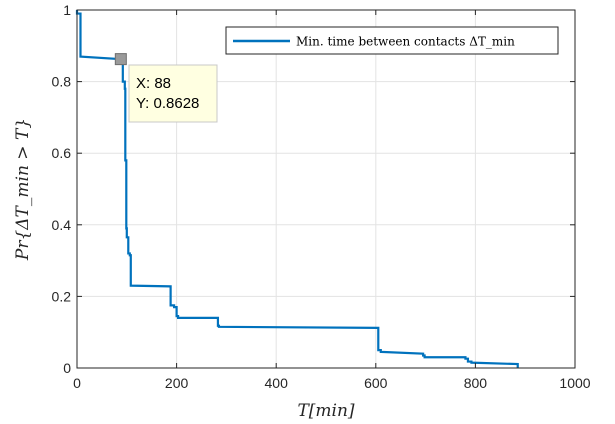 The width and height of the screenshot is (615, 424). I want to click on y-tick-label: 0.6, so click(62, 153).